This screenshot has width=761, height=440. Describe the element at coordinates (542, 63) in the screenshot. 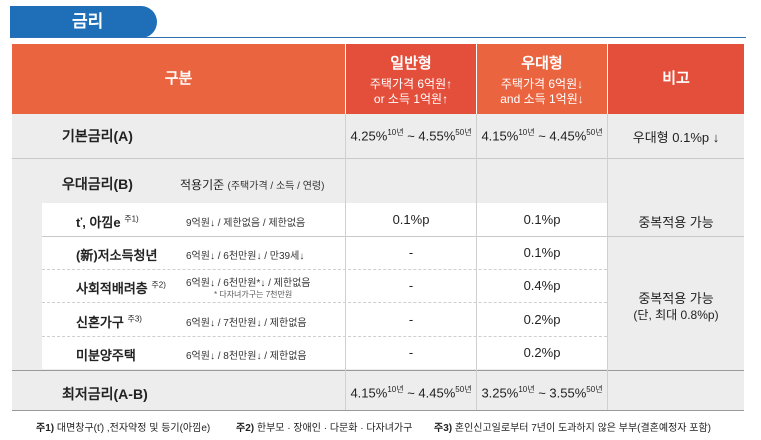

I see `header-preferential-title: 우대형` at that location.